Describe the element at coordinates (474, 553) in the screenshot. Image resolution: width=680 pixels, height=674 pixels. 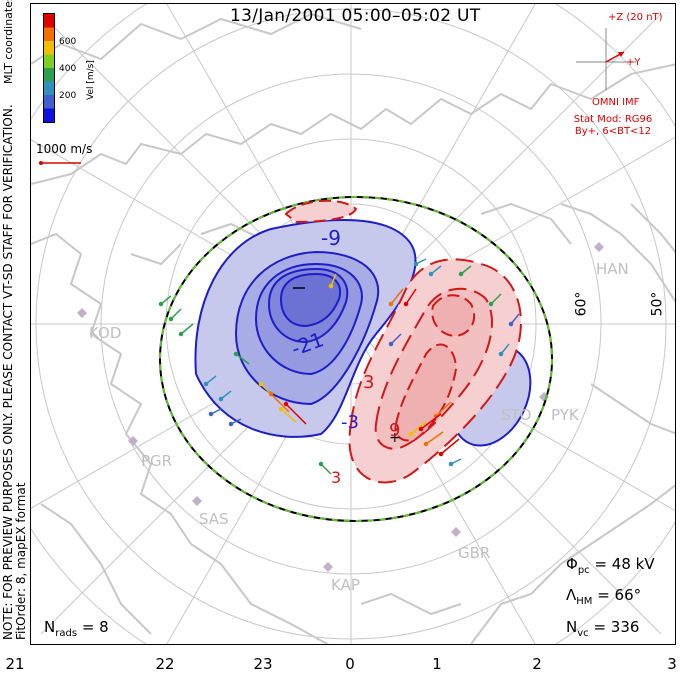
I see `station-label-gbr: GBR` at that location.